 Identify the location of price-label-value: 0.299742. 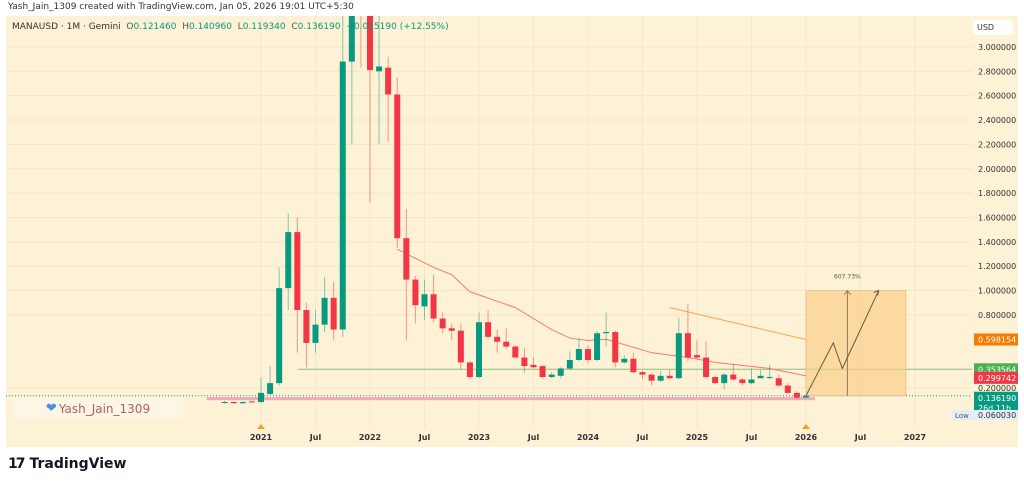
(997, 378).